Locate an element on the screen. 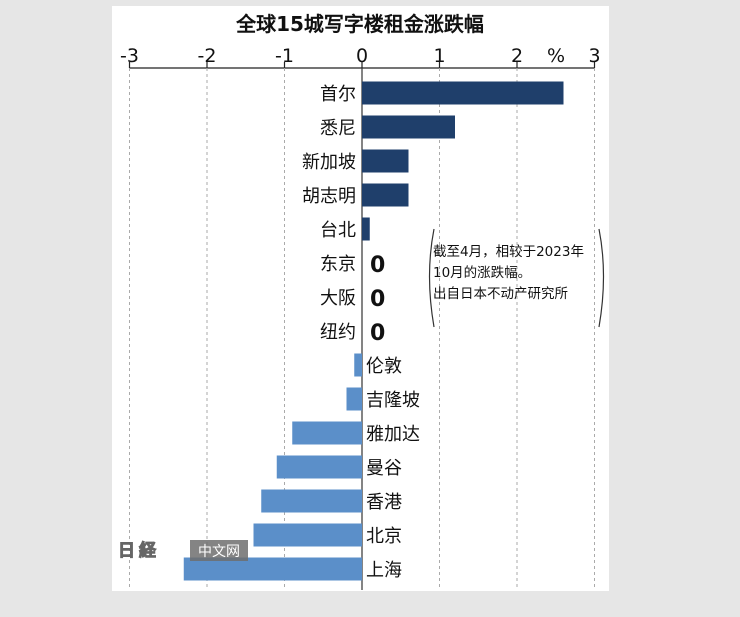 This screenshot has height=617, width=740. category-label: 台北 is located at coordinates (338, 230).